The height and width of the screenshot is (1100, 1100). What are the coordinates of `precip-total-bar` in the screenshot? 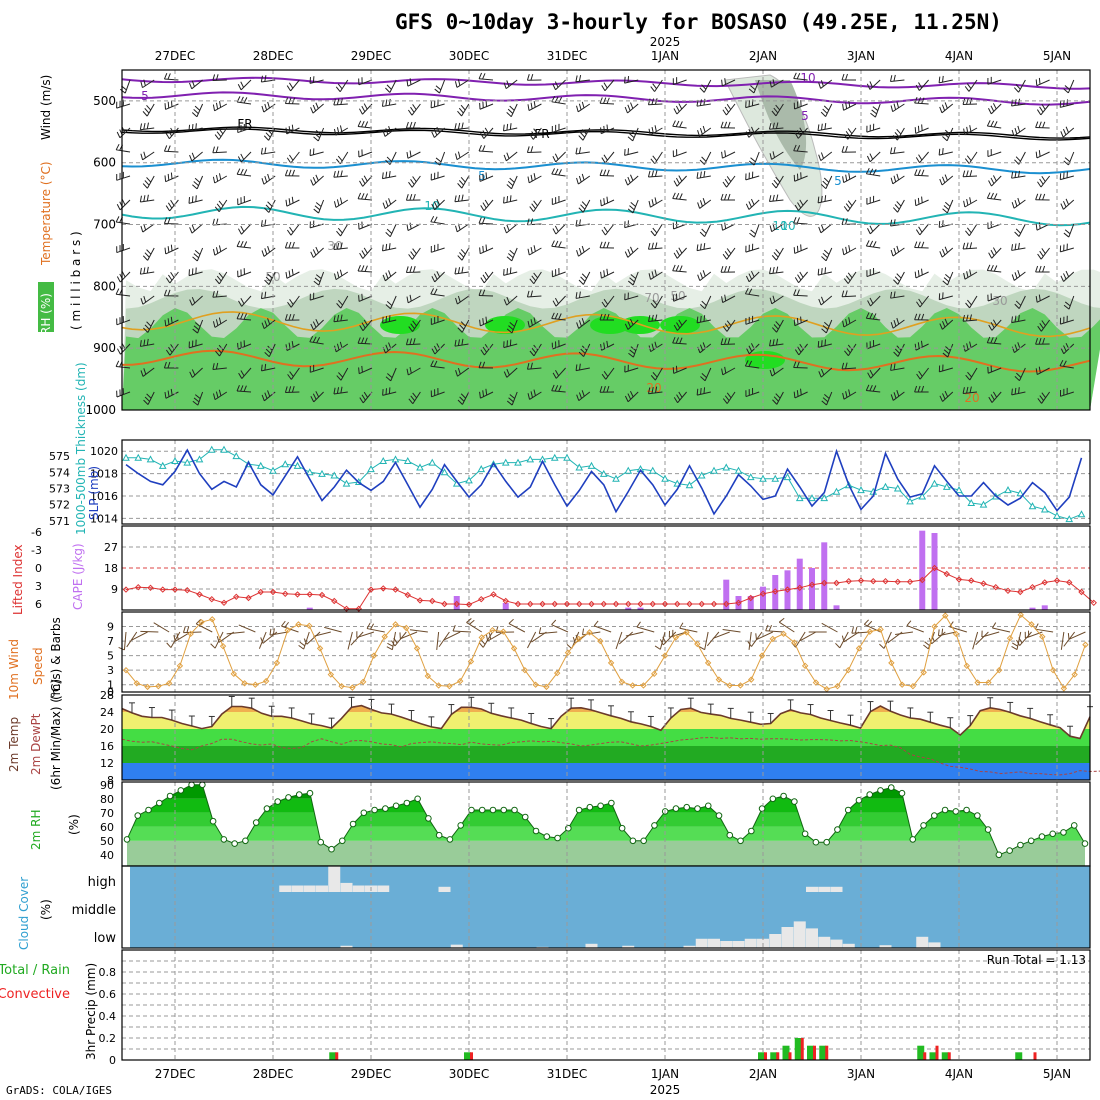 It's located at (810, 1052).